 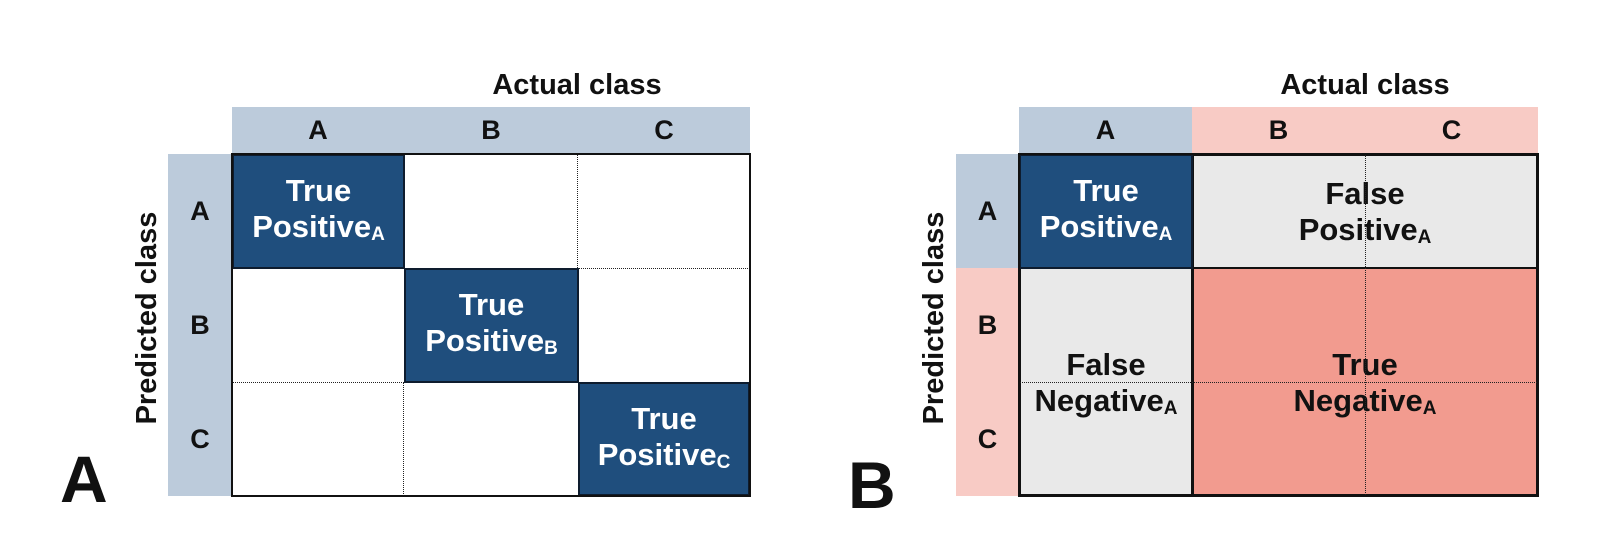 What do you see at coordinates (723, 462) in the screenshot?
I see `cell-subscript: C` at bounding box center [723, 462].